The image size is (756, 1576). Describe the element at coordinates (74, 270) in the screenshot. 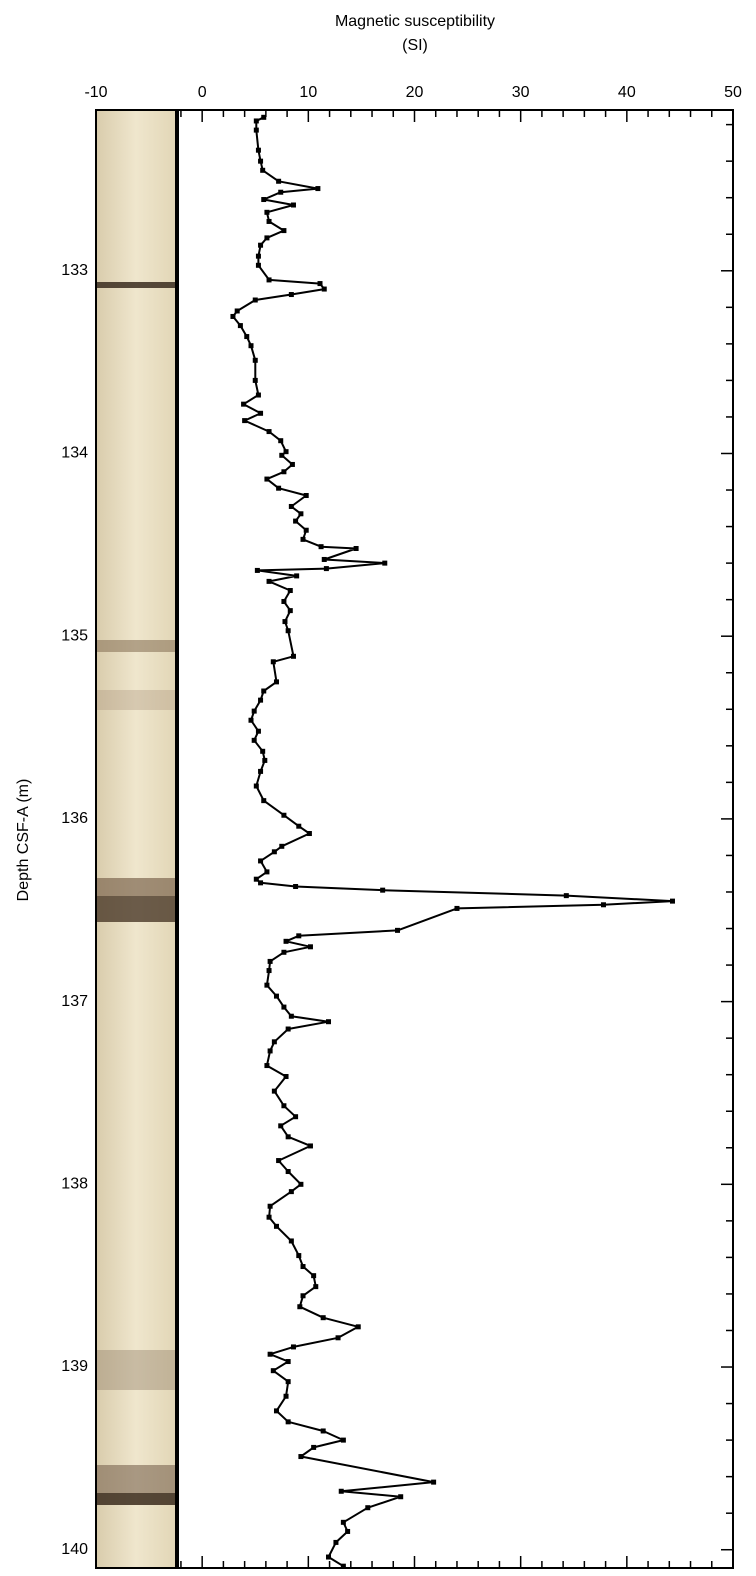

I see `y-tick-label: 133` at that location.